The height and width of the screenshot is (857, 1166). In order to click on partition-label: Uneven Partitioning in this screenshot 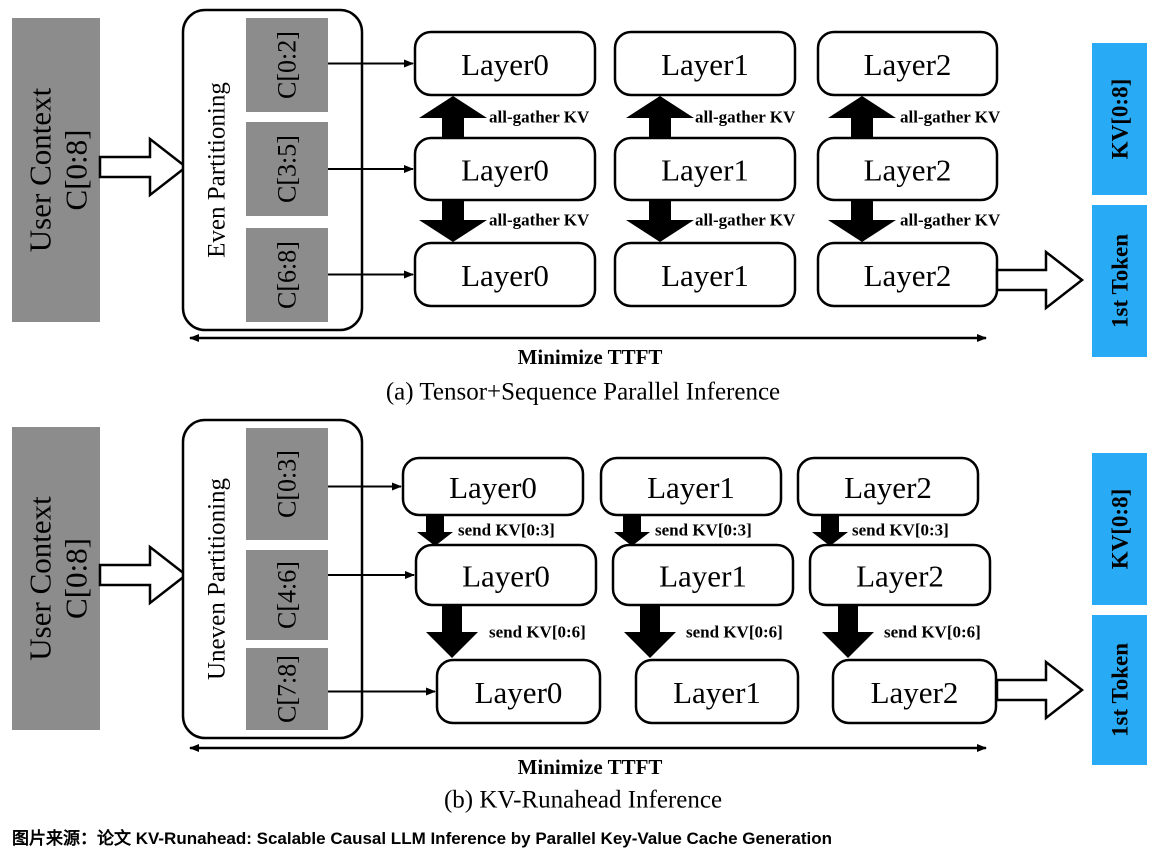, I will do `click(217, 578)`.